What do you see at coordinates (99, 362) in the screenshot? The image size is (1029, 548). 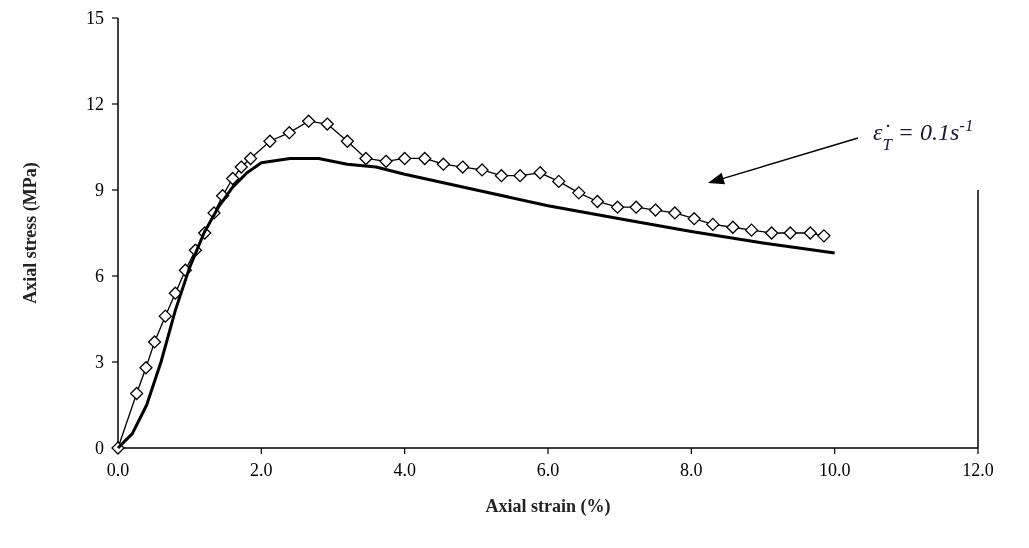 I see `y-tick-label: 3` at bounding box center [99, 362].